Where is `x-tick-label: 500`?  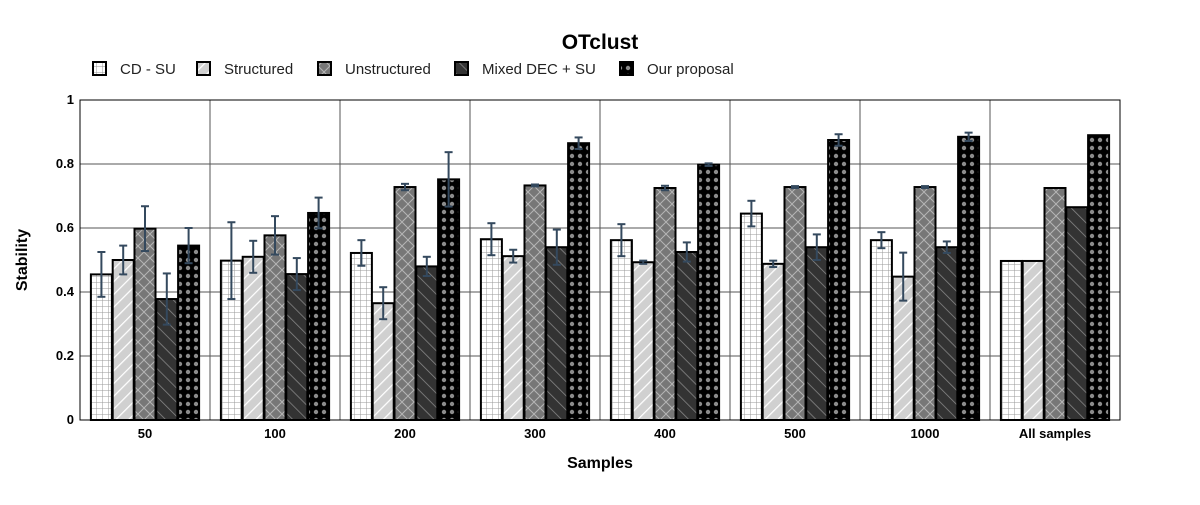 x-tick-label: 500 is located at coordinates (795, 433).